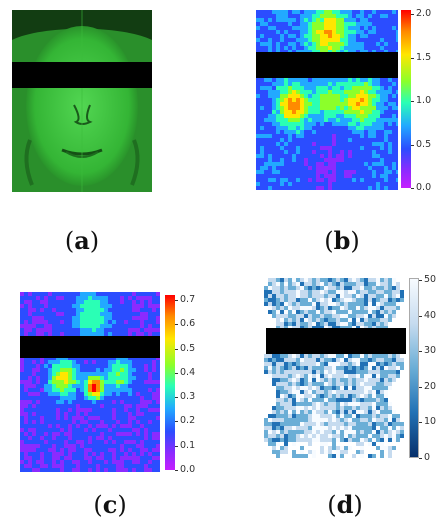  I want to click on panel-b-heatmap, so click(327, 100).